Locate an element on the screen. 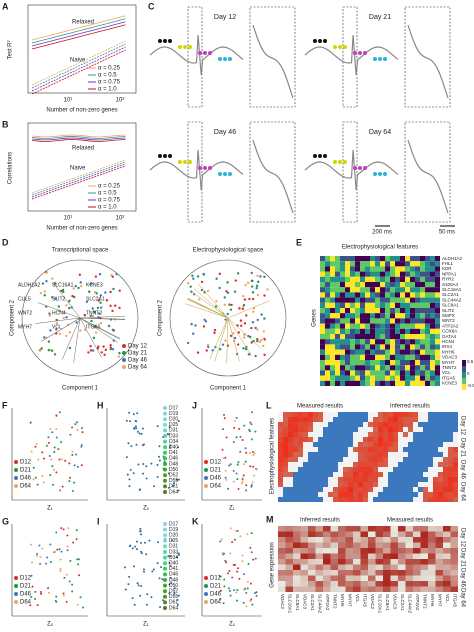 The image size is (474, 632). legend-label: D12 is located at coordinates (26, 463).